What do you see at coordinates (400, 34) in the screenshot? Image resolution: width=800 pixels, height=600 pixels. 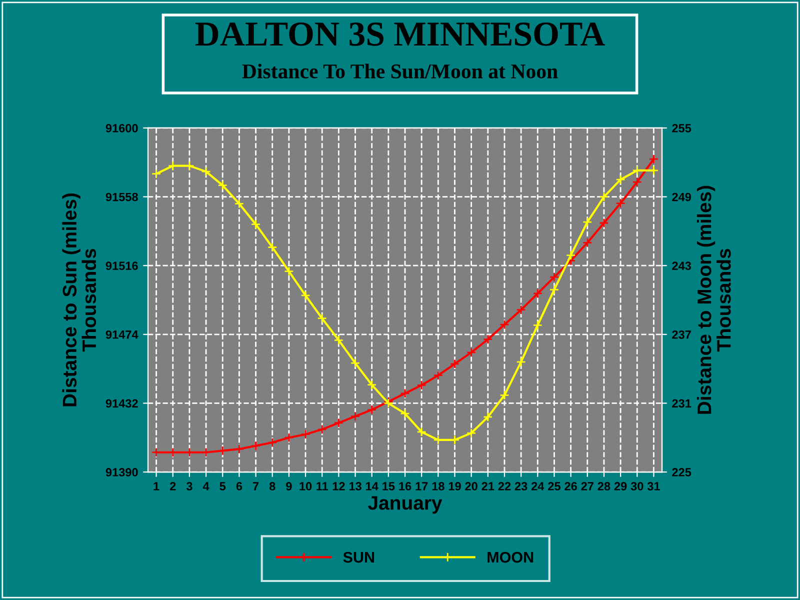 I see `chart-title: DALTON 3S MINNESOTA` at bounding box center [400, 34].